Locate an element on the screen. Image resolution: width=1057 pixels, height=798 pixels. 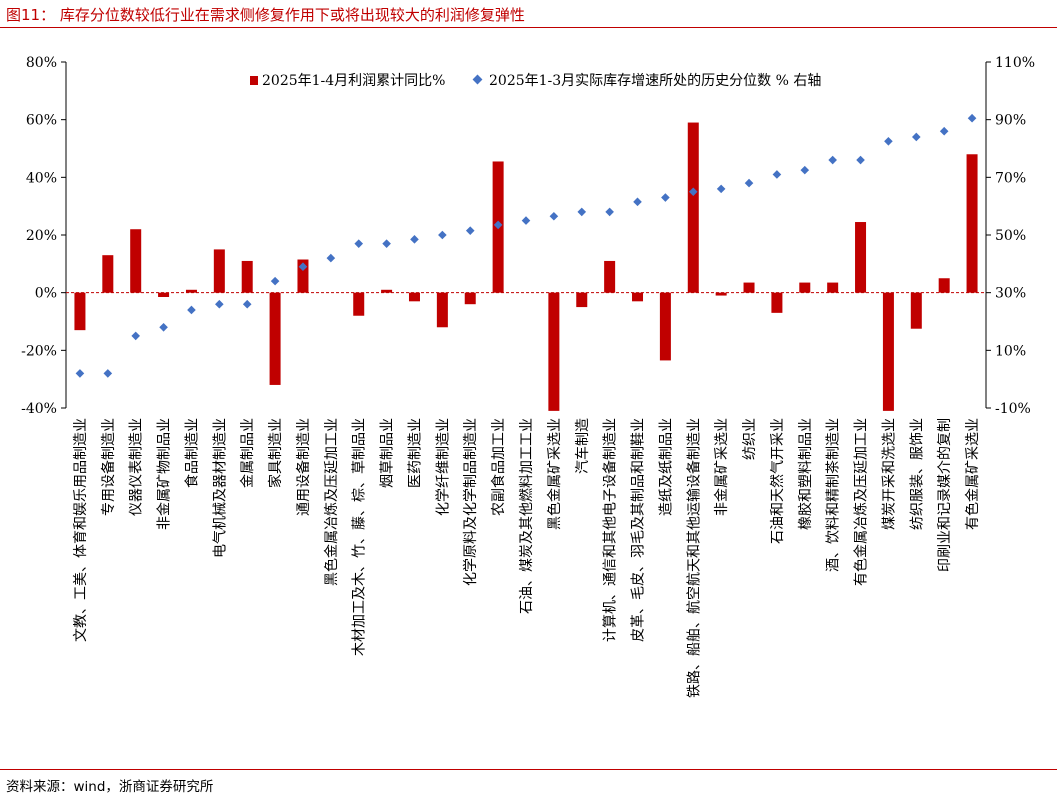
left-tick-label: 40% is located at coordinates (41, 178).